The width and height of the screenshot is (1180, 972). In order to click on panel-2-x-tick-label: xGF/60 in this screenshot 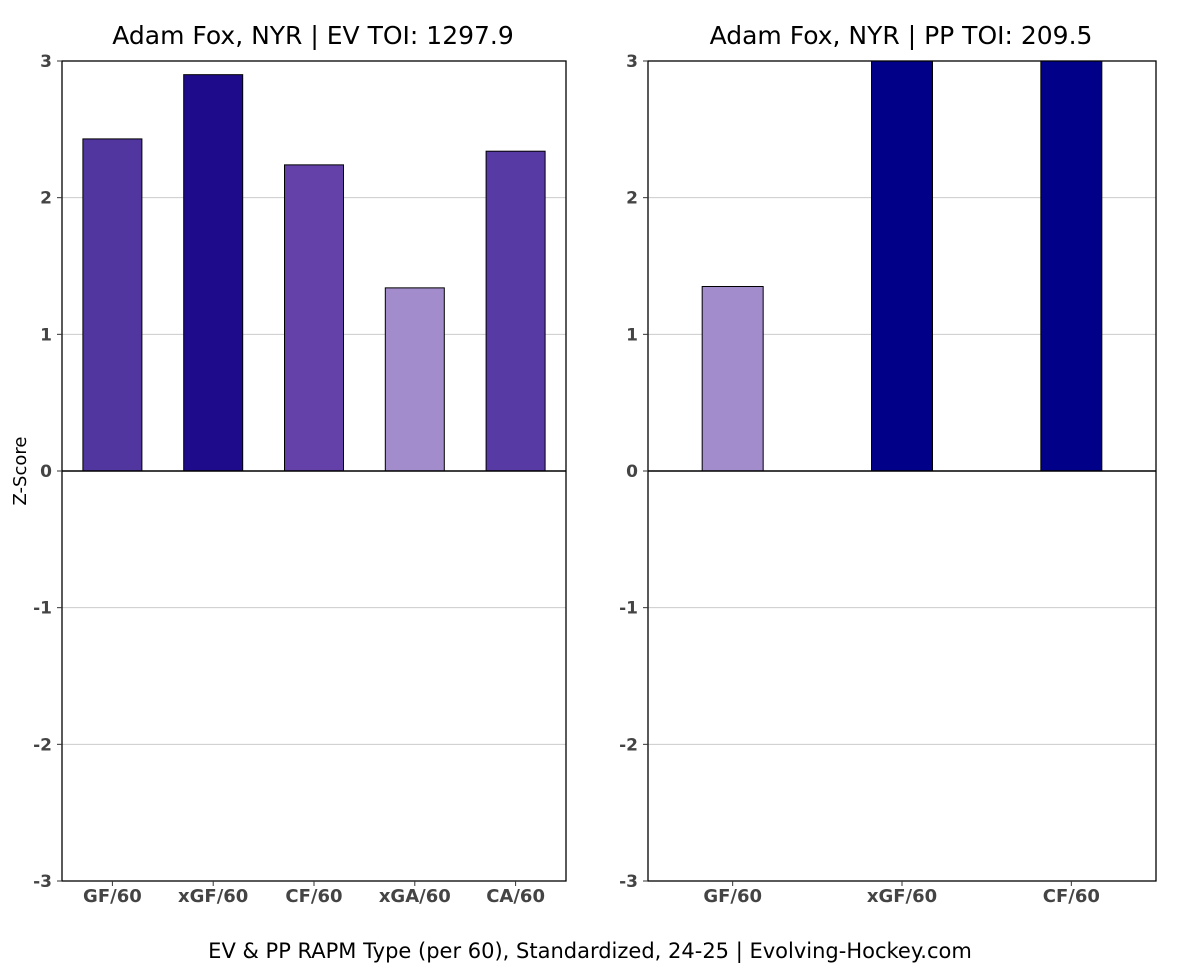, I will do `click(902, 896)`.